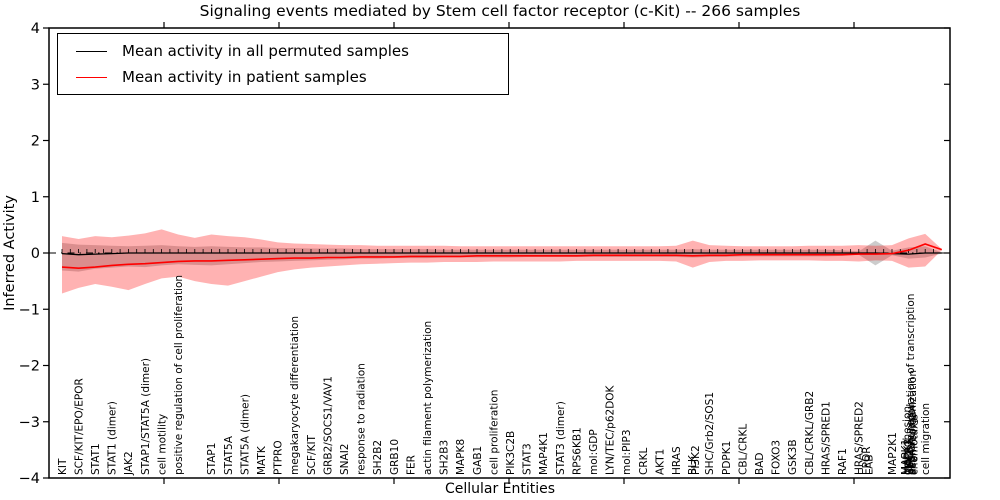 The image size is (1000, 500). Describe the element at coordinates (594, 452) in the screenshot. I see `entity-label: mol:GDP` at that location.